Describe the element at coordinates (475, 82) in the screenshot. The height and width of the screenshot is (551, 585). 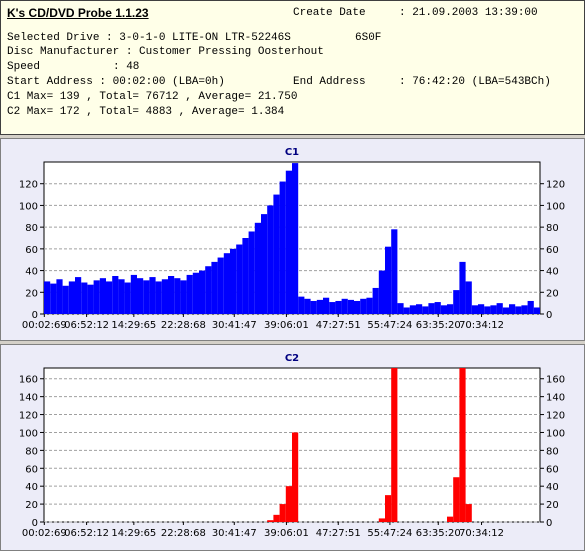
I see `info-value: : 76:42:20 (LBA=543BCh)` at that location.